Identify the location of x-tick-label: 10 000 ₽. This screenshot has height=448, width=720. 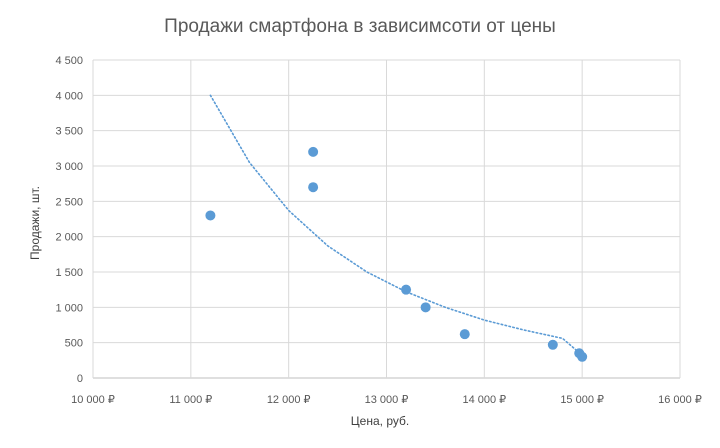
(93, 400).